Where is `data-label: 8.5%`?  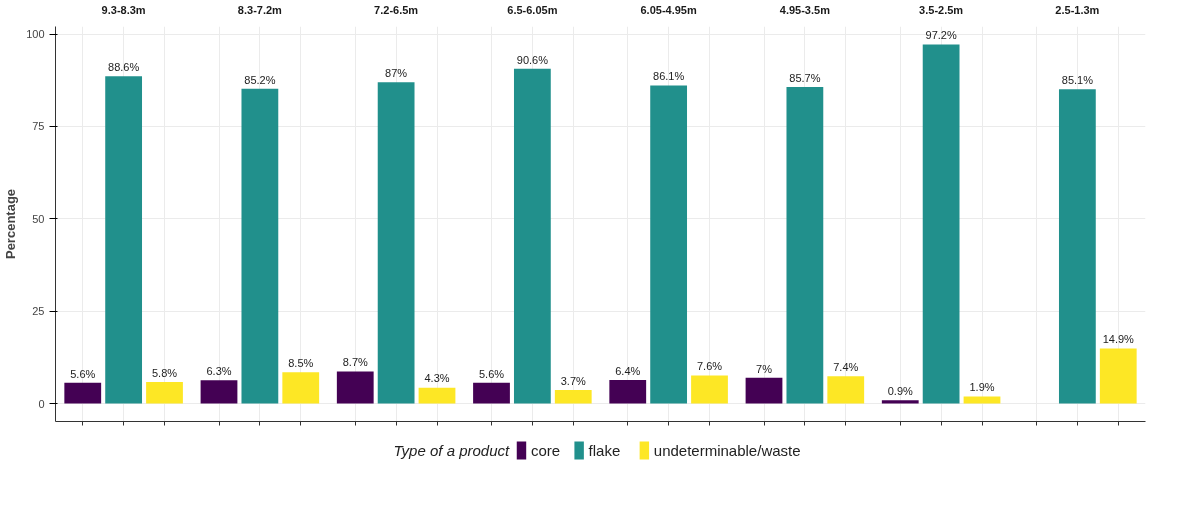
data-label: 8.5% is located at coordinates (301, 362).